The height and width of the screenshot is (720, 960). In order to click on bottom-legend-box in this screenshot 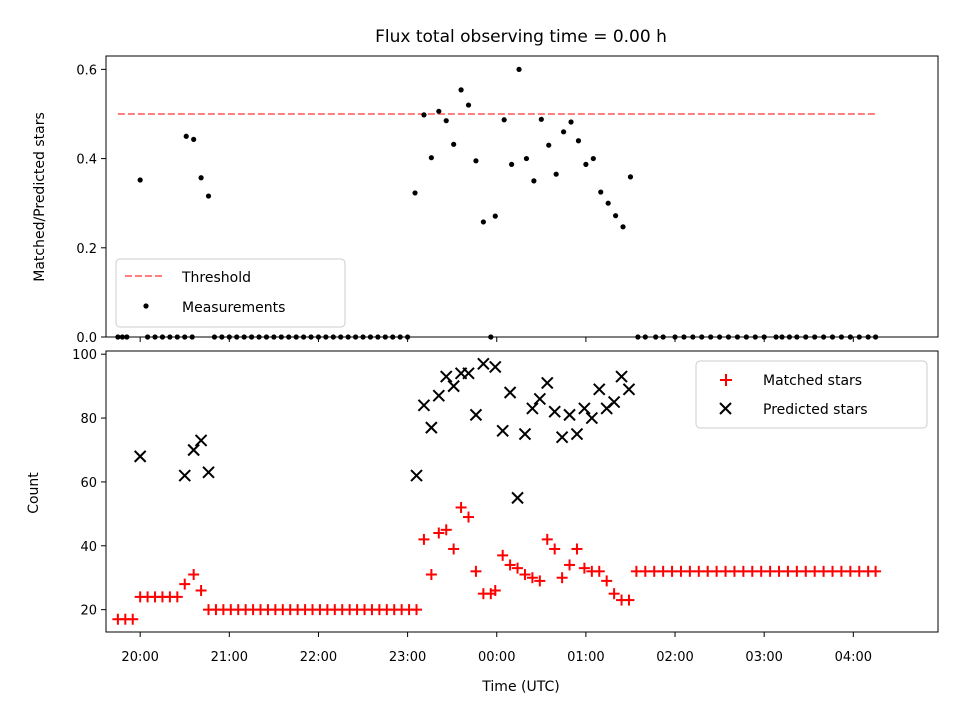, I will do `click(811, 394)`.